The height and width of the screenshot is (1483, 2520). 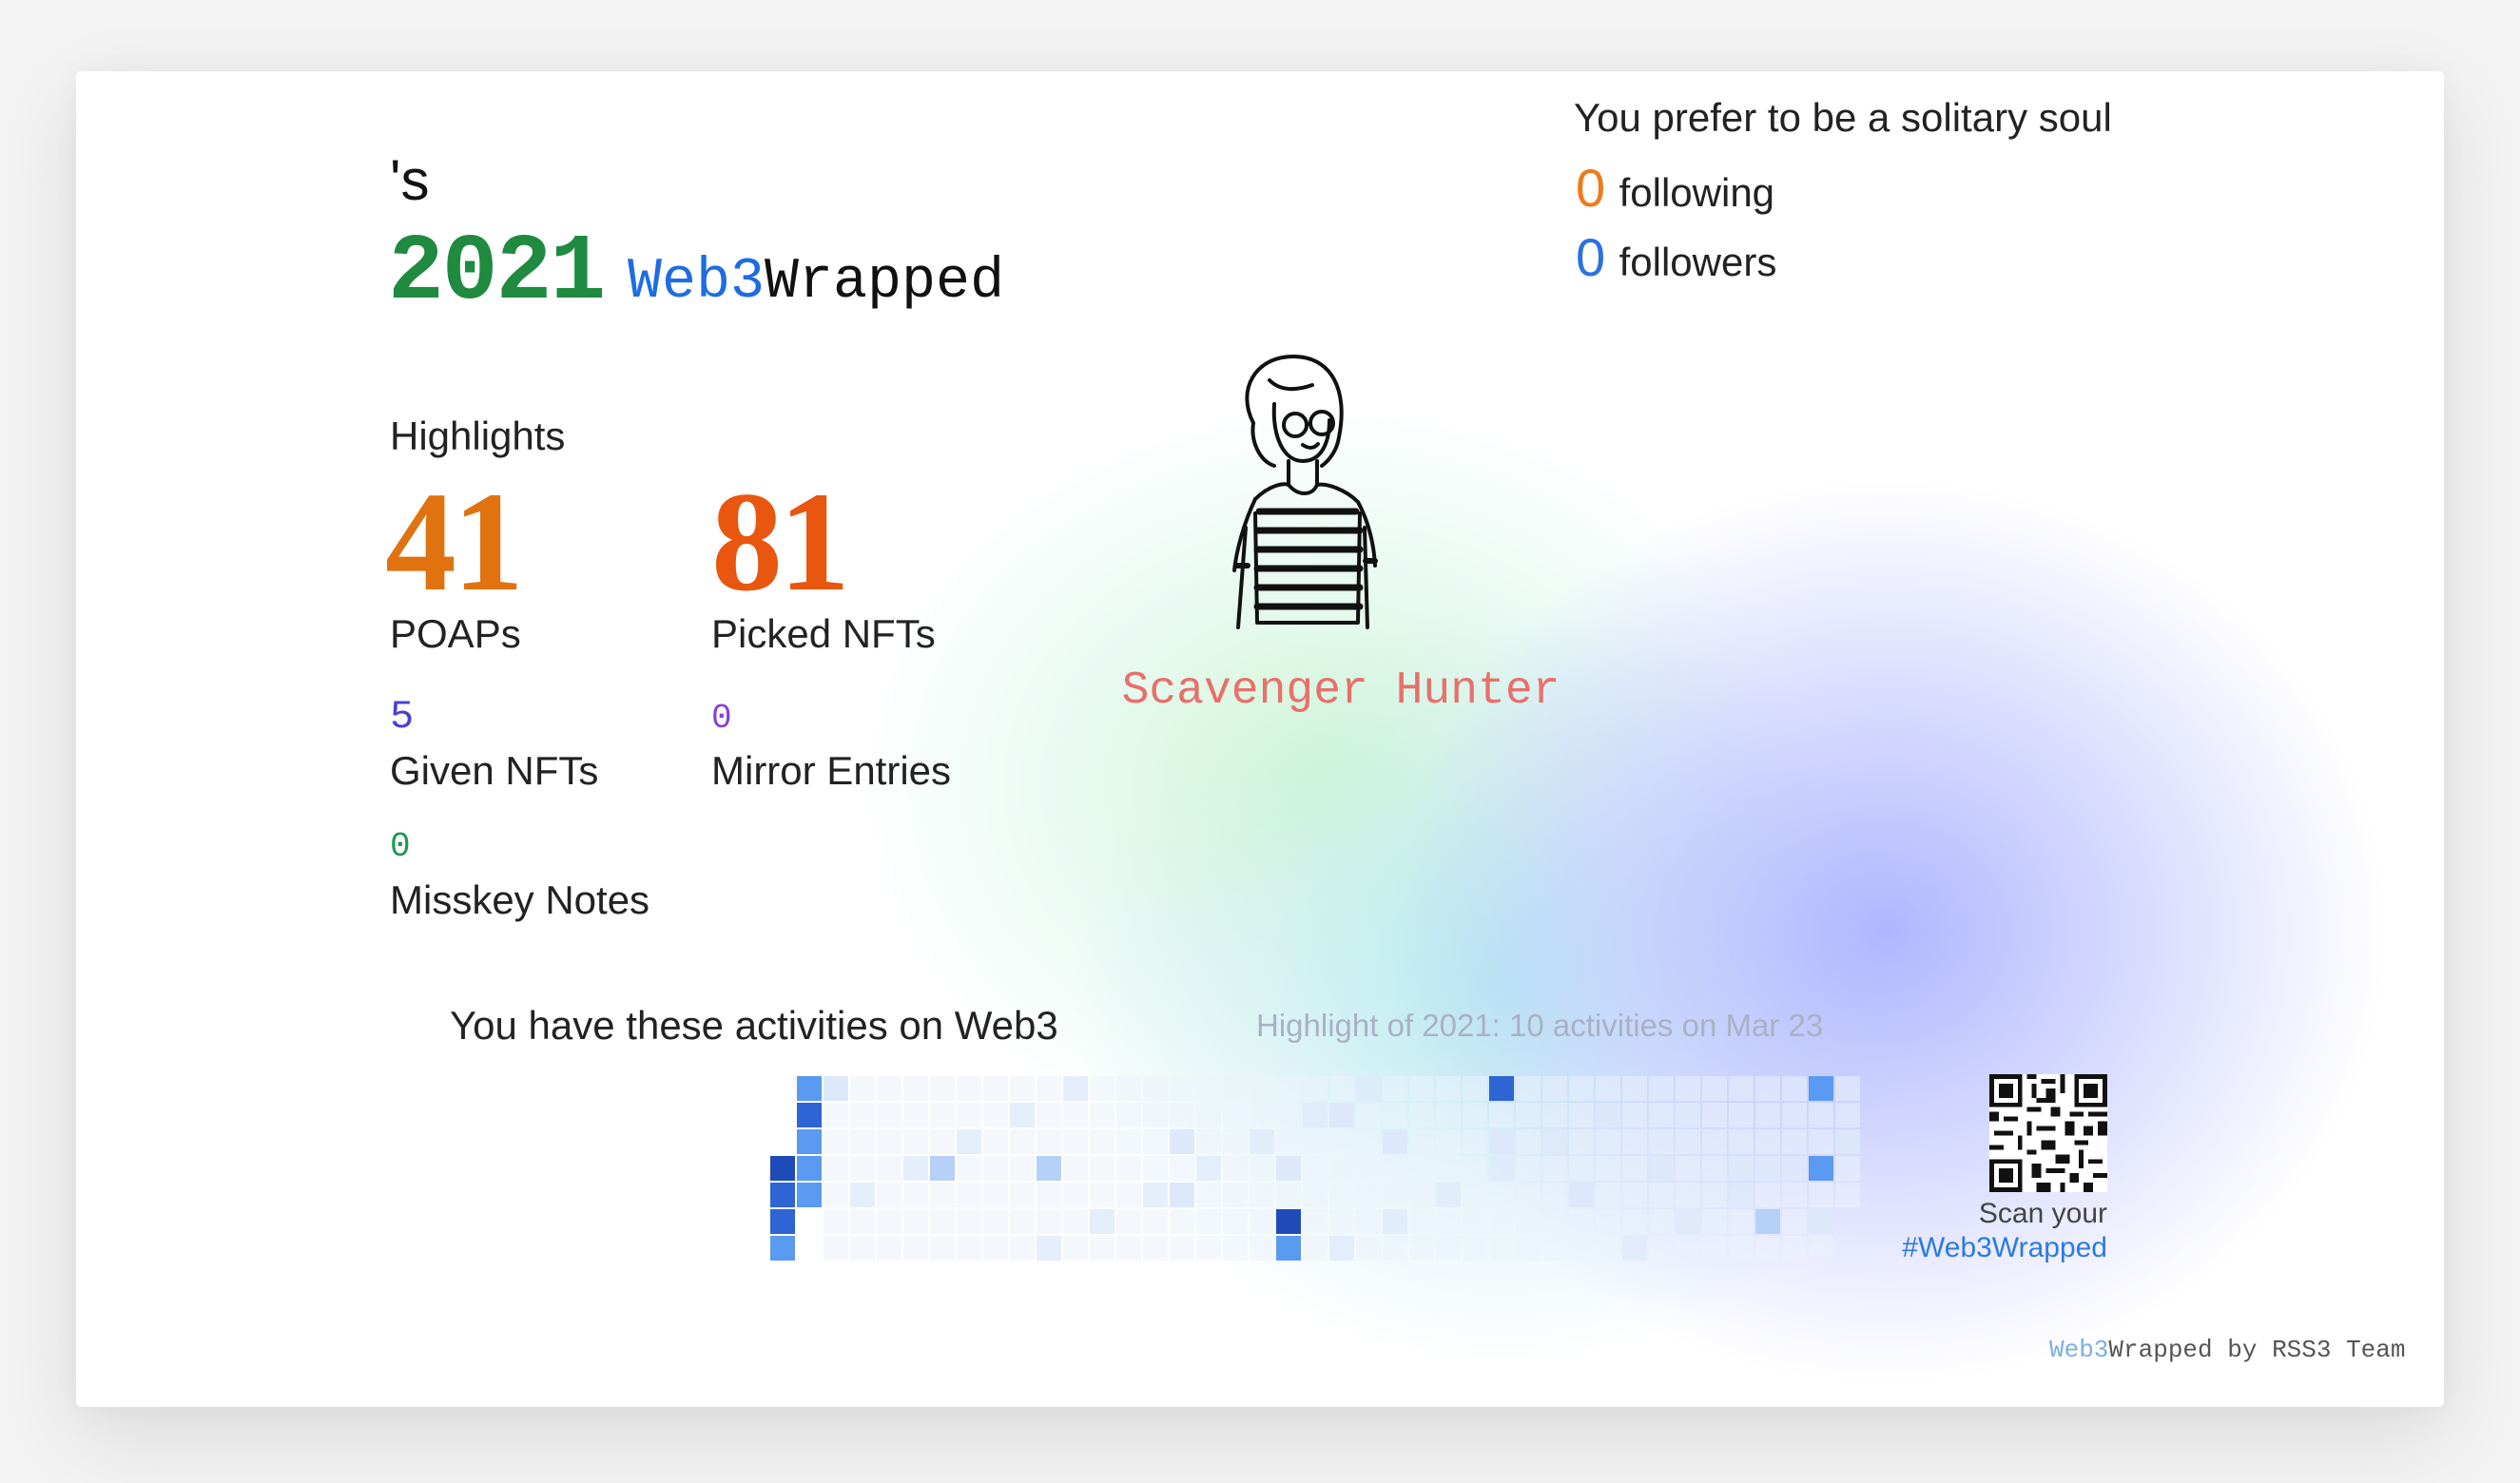 I want to click on picked-nfts-label: Picked NFTs, so click(x=823, y=633).